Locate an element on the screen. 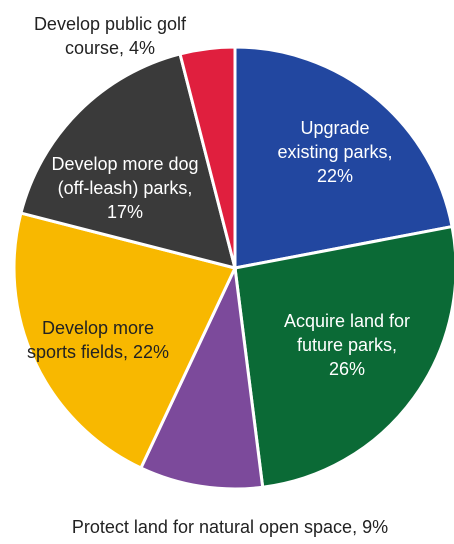  slice-label: Develop more dog (off-leash) parks, 17% is located at coordinates (125, 188).